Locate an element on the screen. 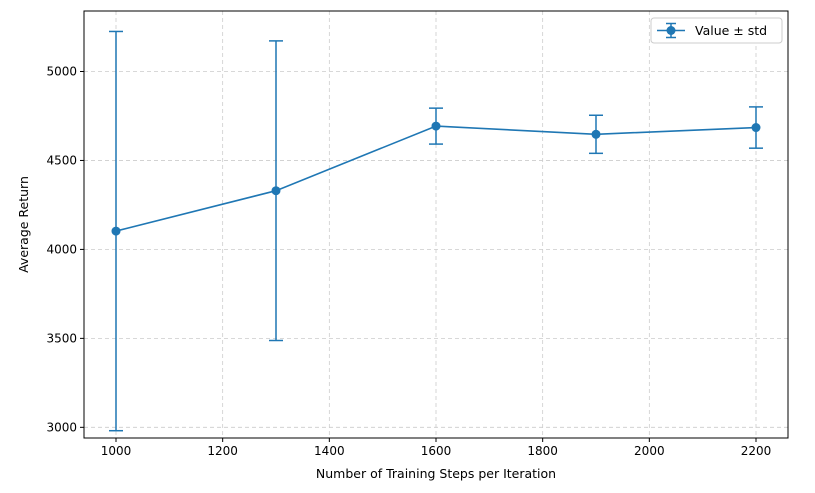  y-tick-label: 4500 is located at coordinates (61, 160).